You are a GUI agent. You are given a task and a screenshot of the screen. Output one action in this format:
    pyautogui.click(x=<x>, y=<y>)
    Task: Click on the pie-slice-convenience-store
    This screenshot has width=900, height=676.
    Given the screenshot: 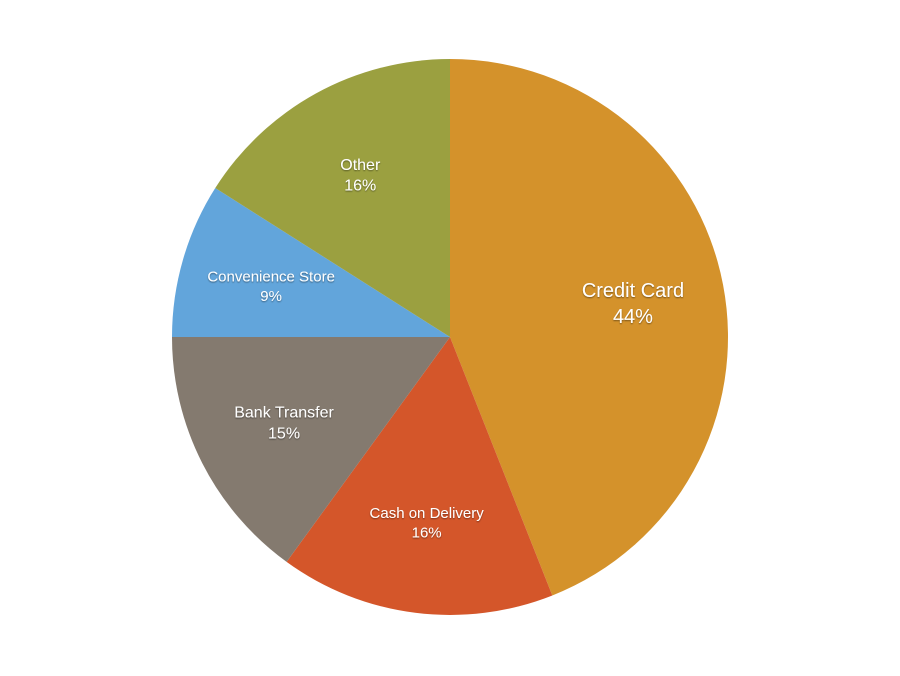 What is the action you would take?
    pyautogui.click(x=311, y=262)
    